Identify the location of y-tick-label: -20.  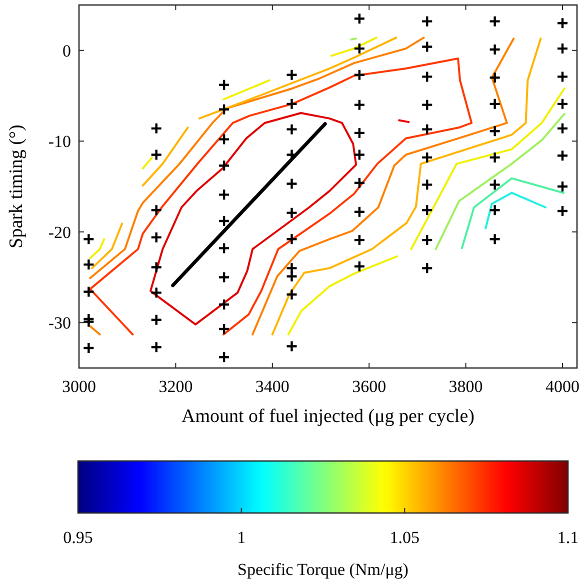
(59, 232).